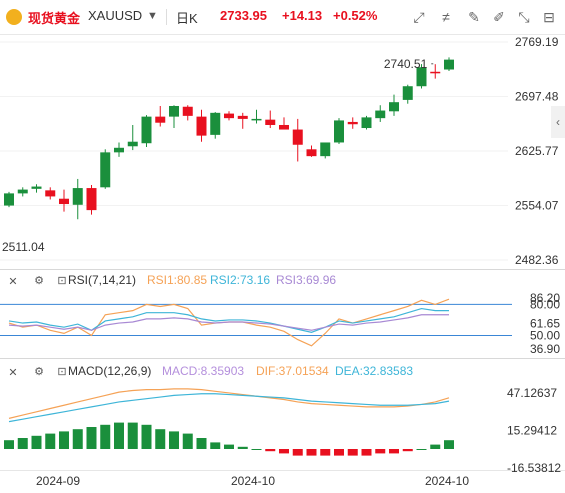  I want to click on price-axis-tick: 2482.36, so click(537, 260).